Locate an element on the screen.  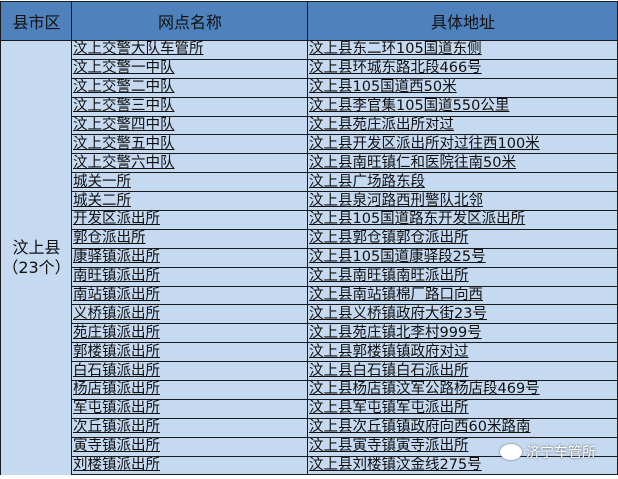
outlet-name: 南站镇派出所 is located at coordinates (189, 295).